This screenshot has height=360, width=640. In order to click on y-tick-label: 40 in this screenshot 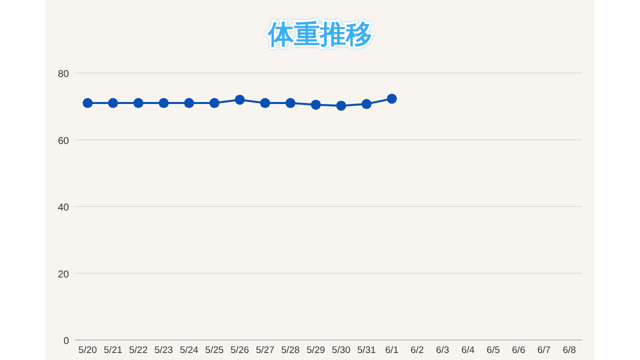, I will do `click(64, 208)`.